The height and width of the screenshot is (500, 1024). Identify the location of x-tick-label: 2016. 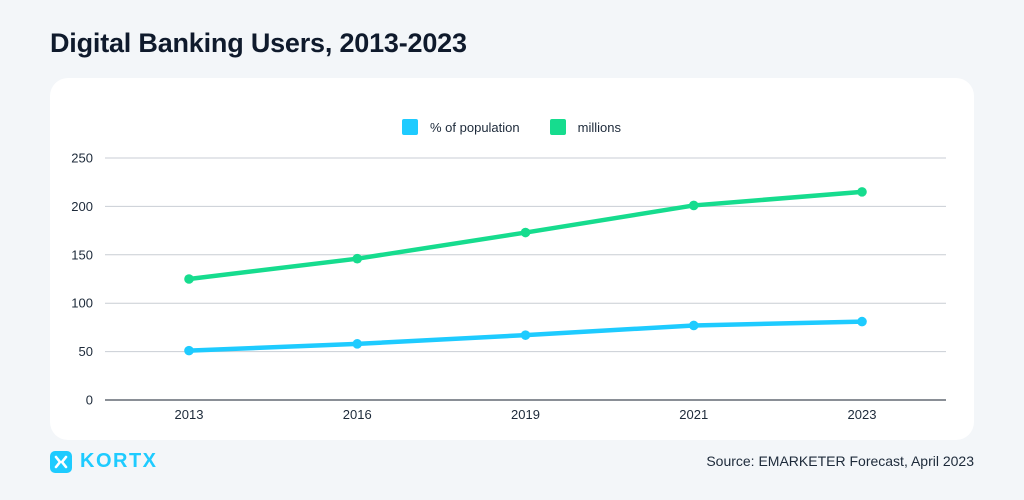
(357, 414).